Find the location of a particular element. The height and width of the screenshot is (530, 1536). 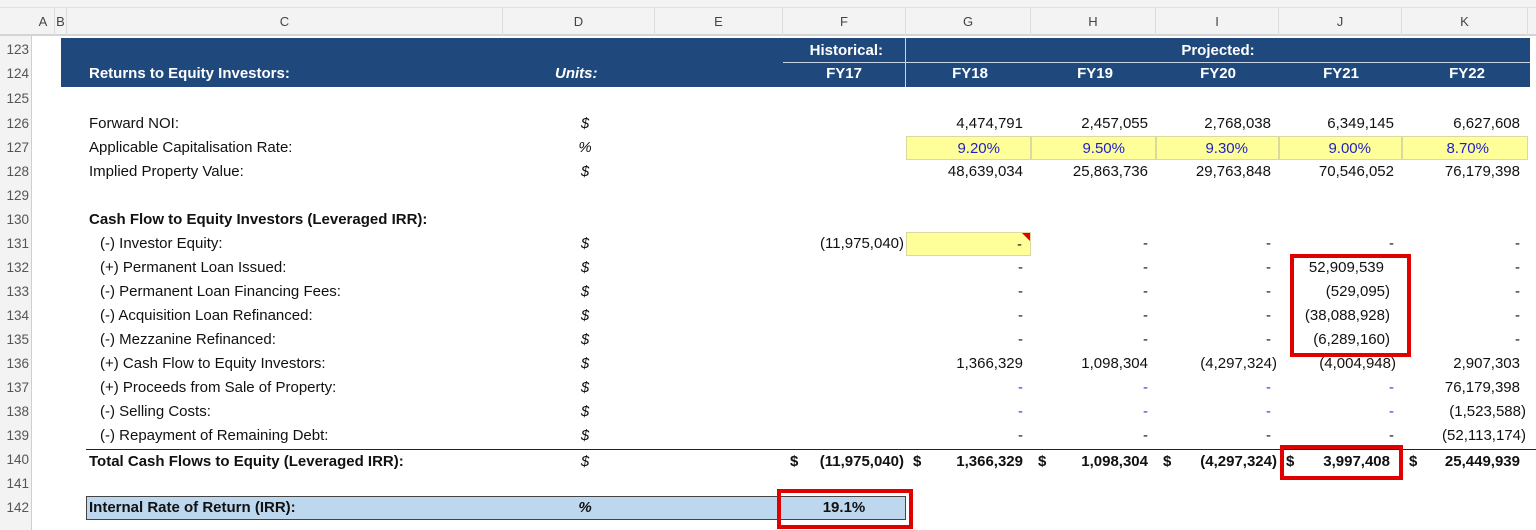

unit-investor-equity: $ is located at coordinates (585, 243).